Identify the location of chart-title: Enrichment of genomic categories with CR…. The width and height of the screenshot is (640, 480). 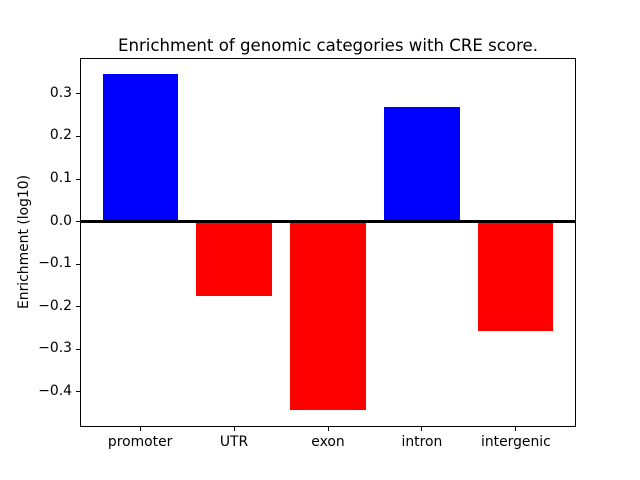
(328, 45).